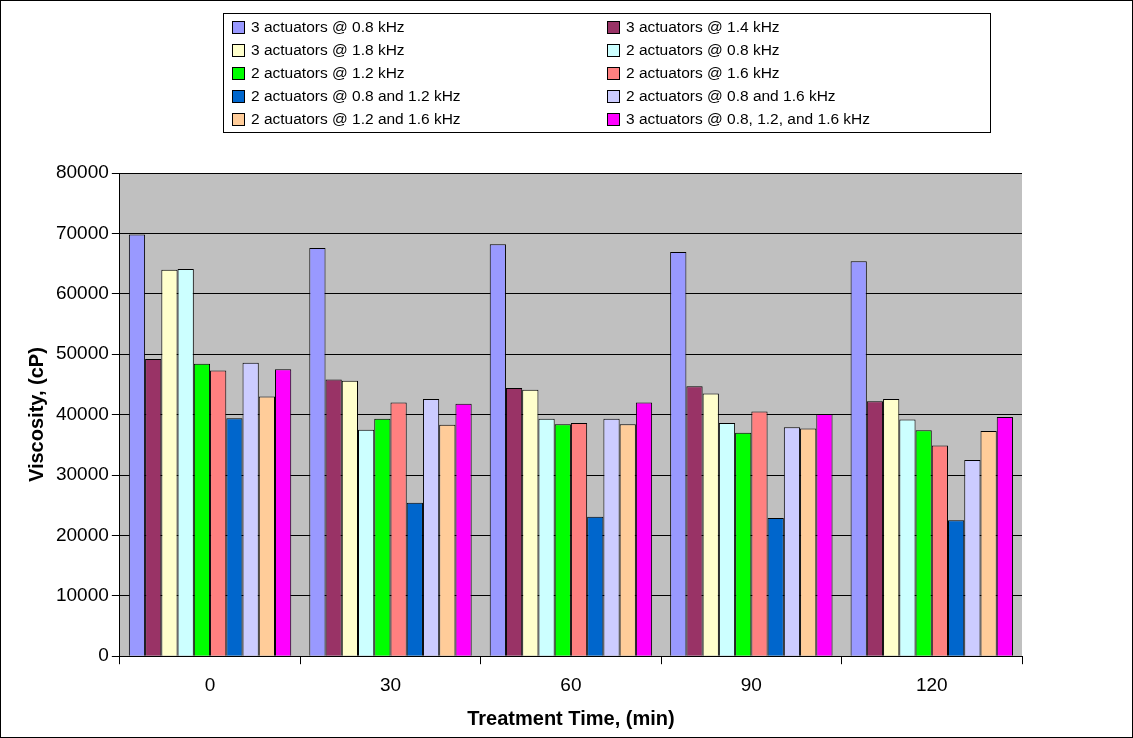 The height and width of the screenshot is (738, 1133). I want to click on y-tick-label: 0, so click(103, 655).